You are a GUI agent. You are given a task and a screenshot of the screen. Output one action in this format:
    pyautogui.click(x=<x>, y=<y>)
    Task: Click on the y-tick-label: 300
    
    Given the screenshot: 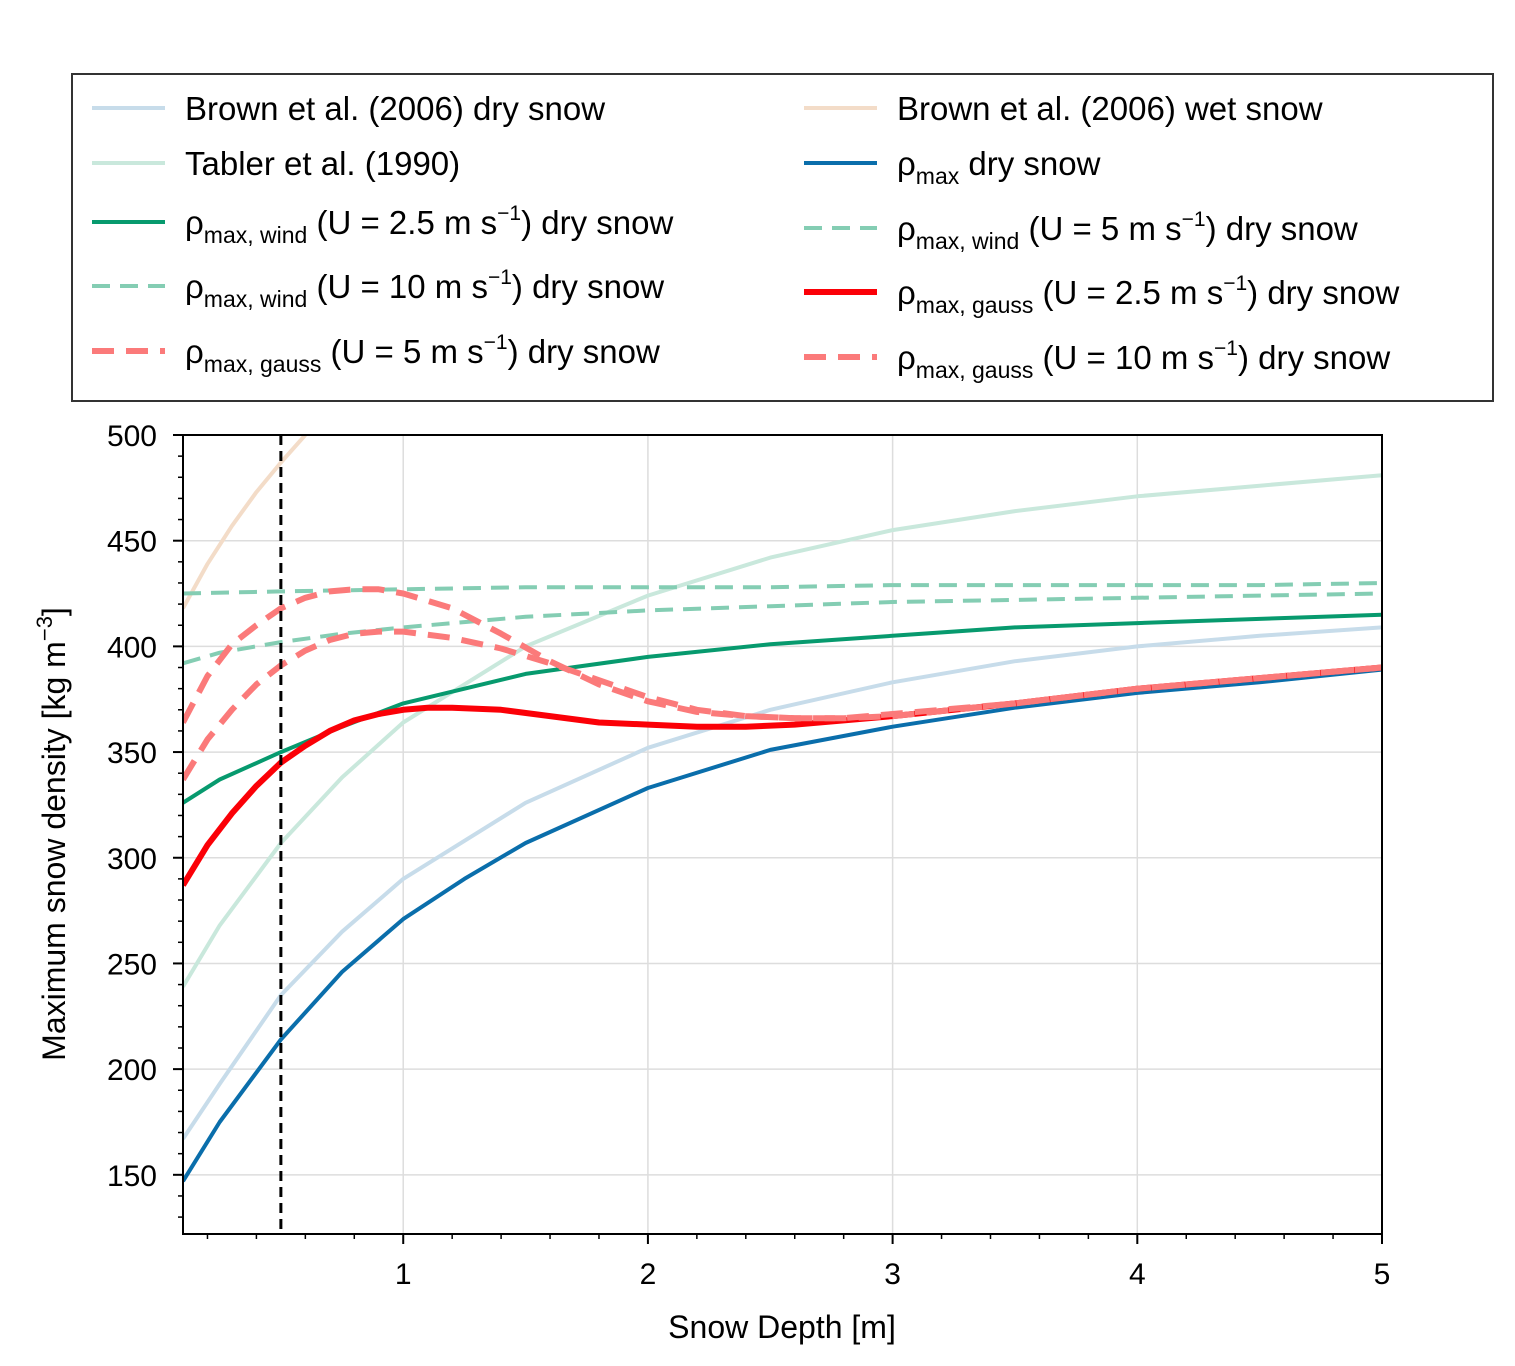 What is the action you would take?
    pyautogui.click(x=132, y=859)
    